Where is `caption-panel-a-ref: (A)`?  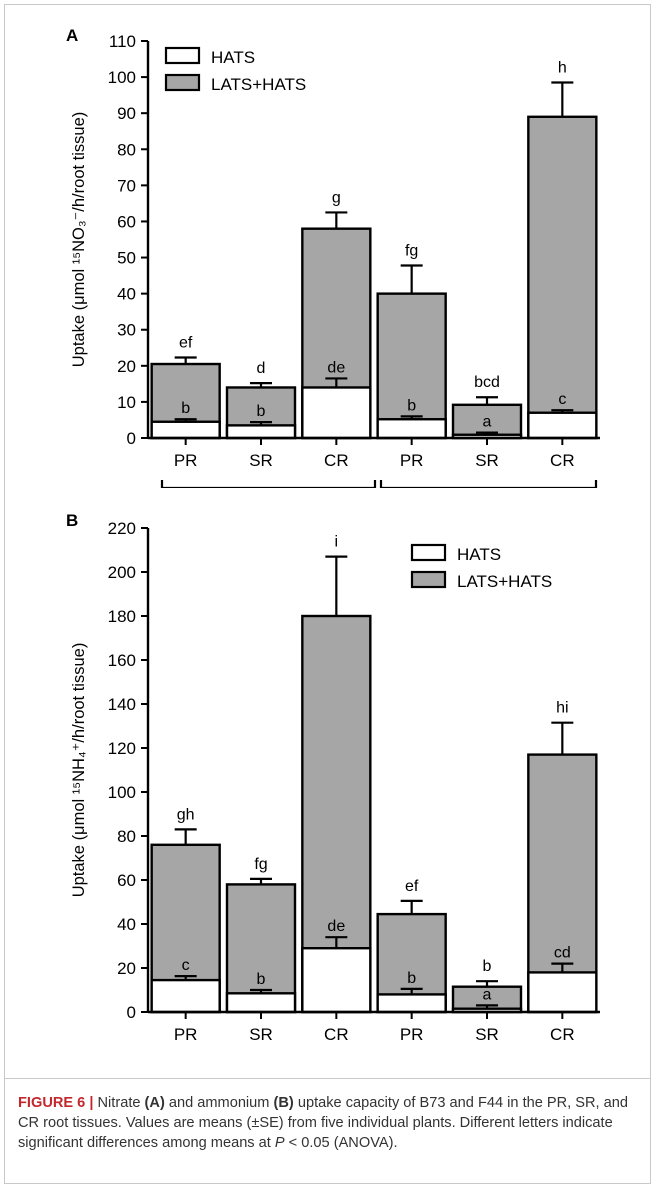 caption-panel-a-ref: (A) is located at coordinates (154, 1103).